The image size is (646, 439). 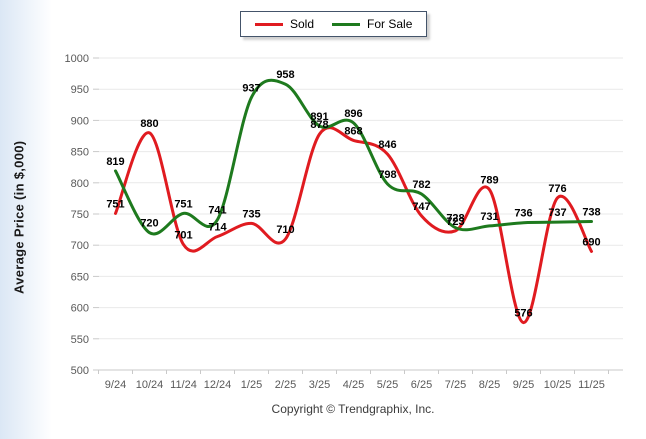 What do you see at coordinates (591, 242) in the screenshot?
I see `svg-text: 690` at bounding box center [591, 242].